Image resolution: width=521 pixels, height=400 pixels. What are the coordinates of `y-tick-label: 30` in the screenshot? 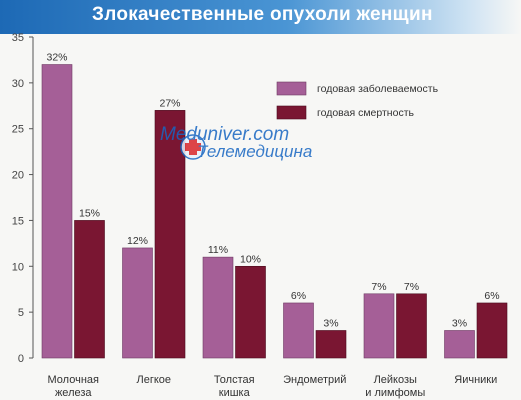 It's located at (18, 84).